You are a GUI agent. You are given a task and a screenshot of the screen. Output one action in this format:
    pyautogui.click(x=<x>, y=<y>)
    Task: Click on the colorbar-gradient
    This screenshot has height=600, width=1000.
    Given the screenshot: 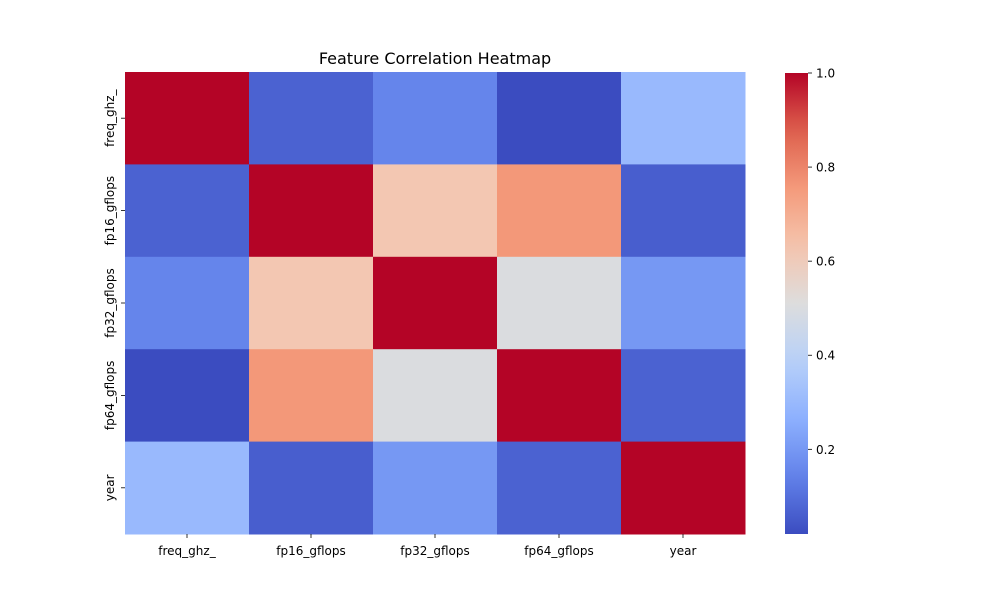 What is the action you would take?
    pyautogui.click(x=796, y=303)
    